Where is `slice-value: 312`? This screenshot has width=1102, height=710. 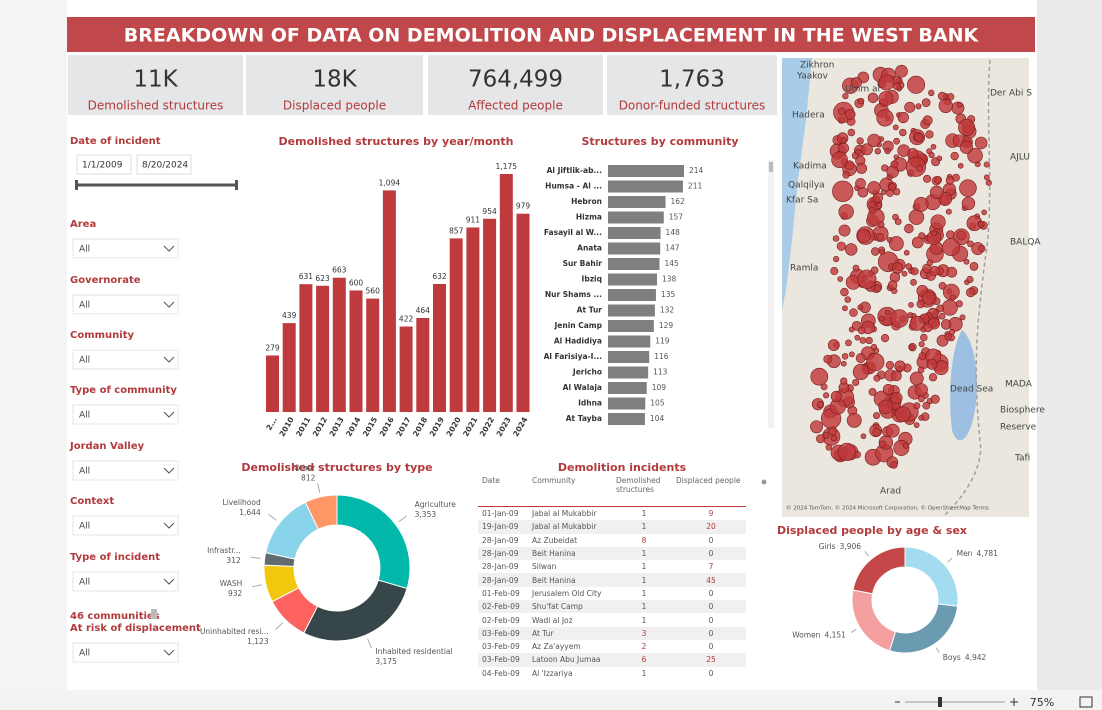
slice-value: 312 is located at coordinates (233, 560).